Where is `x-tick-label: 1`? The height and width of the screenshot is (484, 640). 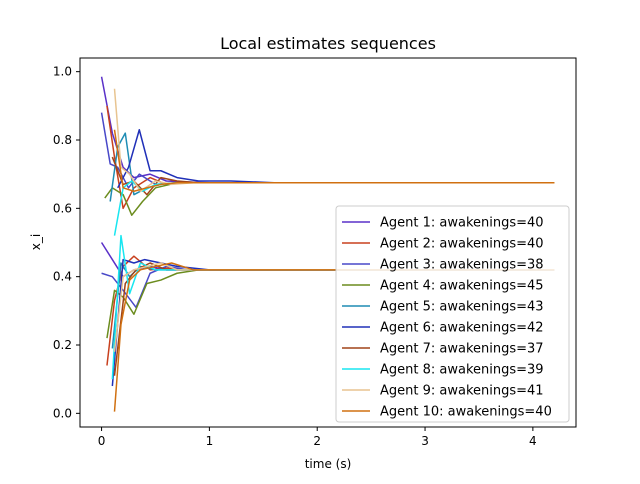 x-tick-label: 1 is located at coordinates (210, 441).